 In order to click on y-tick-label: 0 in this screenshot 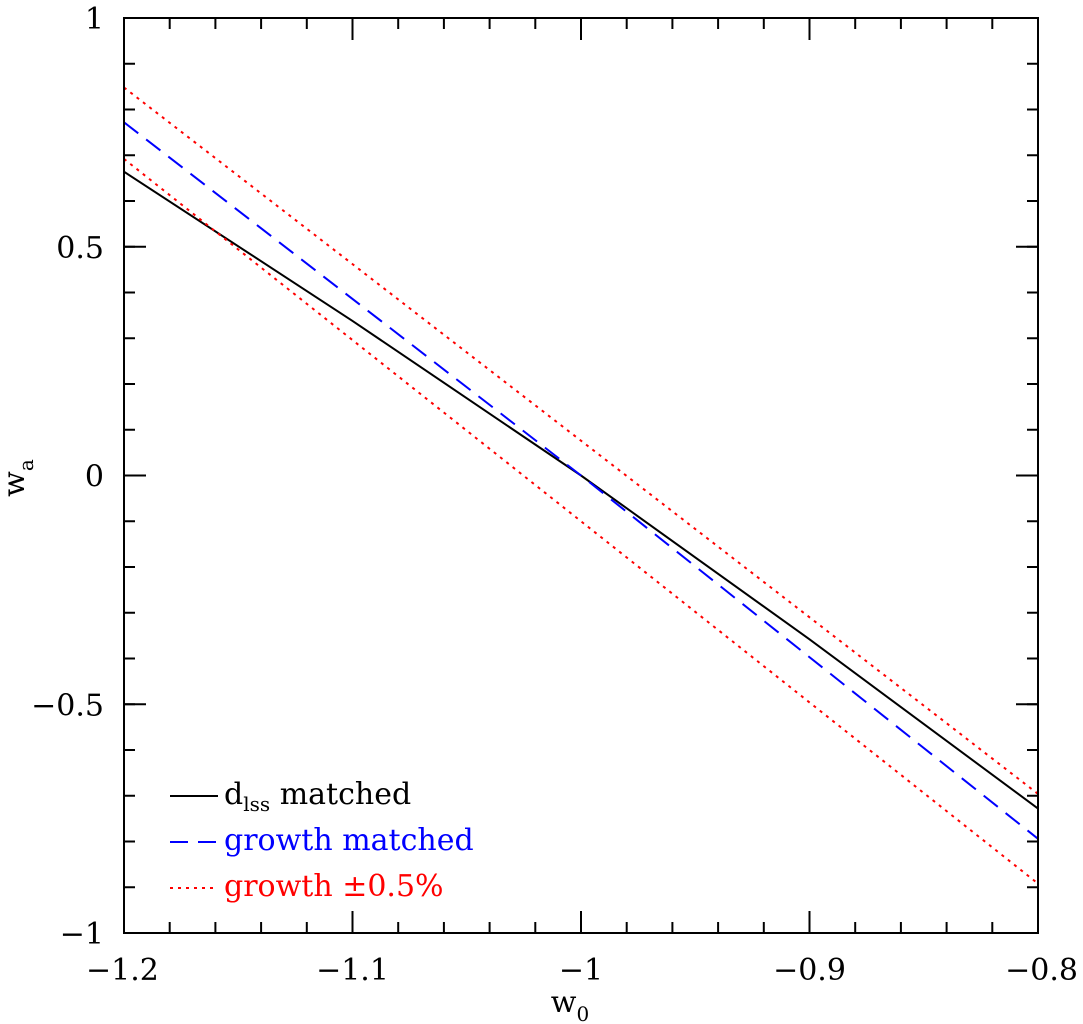, I will do `click(94, 477)`.